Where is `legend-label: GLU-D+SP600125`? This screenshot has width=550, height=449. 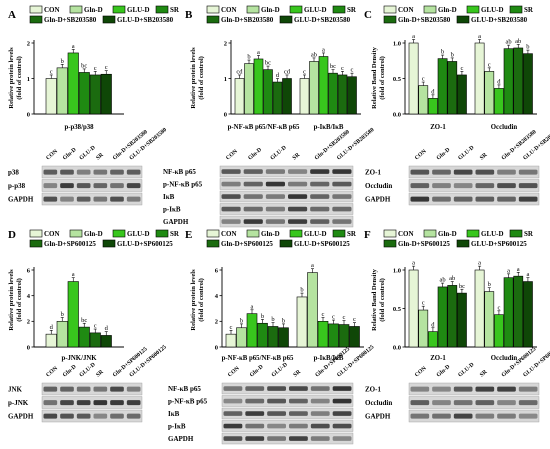
legend-label: GLU-D+SP600125 is located at coordinates (322, 244).